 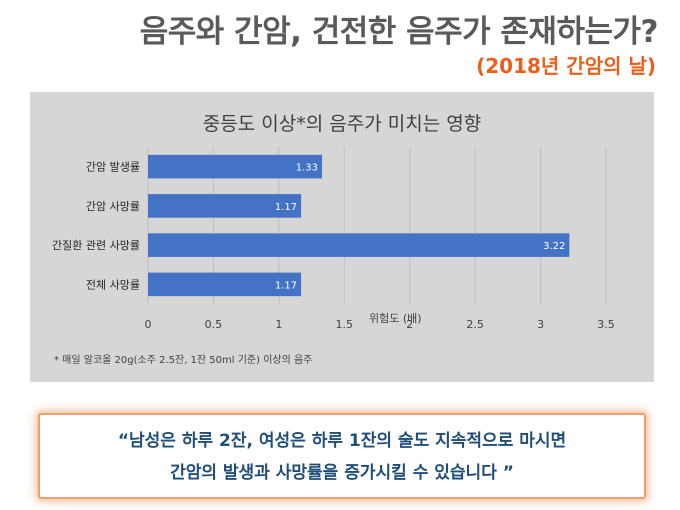 I want to click on x-tick-label: 0, so click(x=148, y=324).